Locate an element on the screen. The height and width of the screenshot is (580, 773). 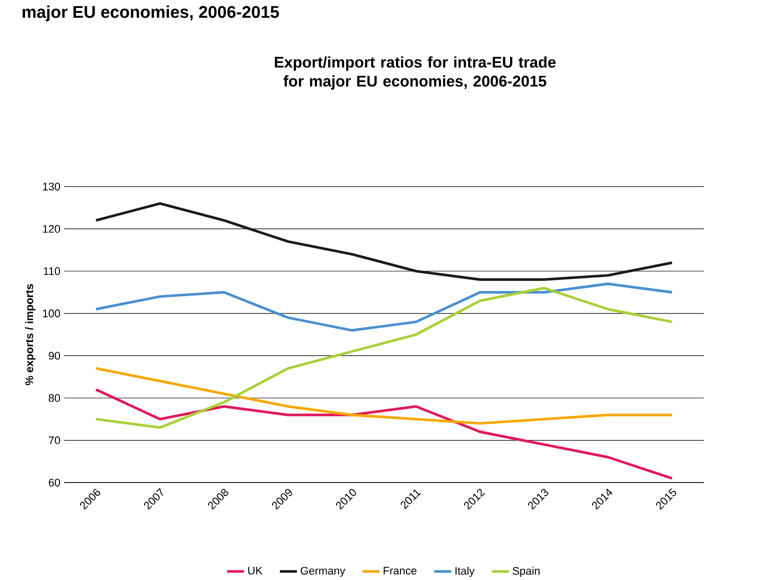
y-tick-label: 90 is located at coordinates (54, 356).